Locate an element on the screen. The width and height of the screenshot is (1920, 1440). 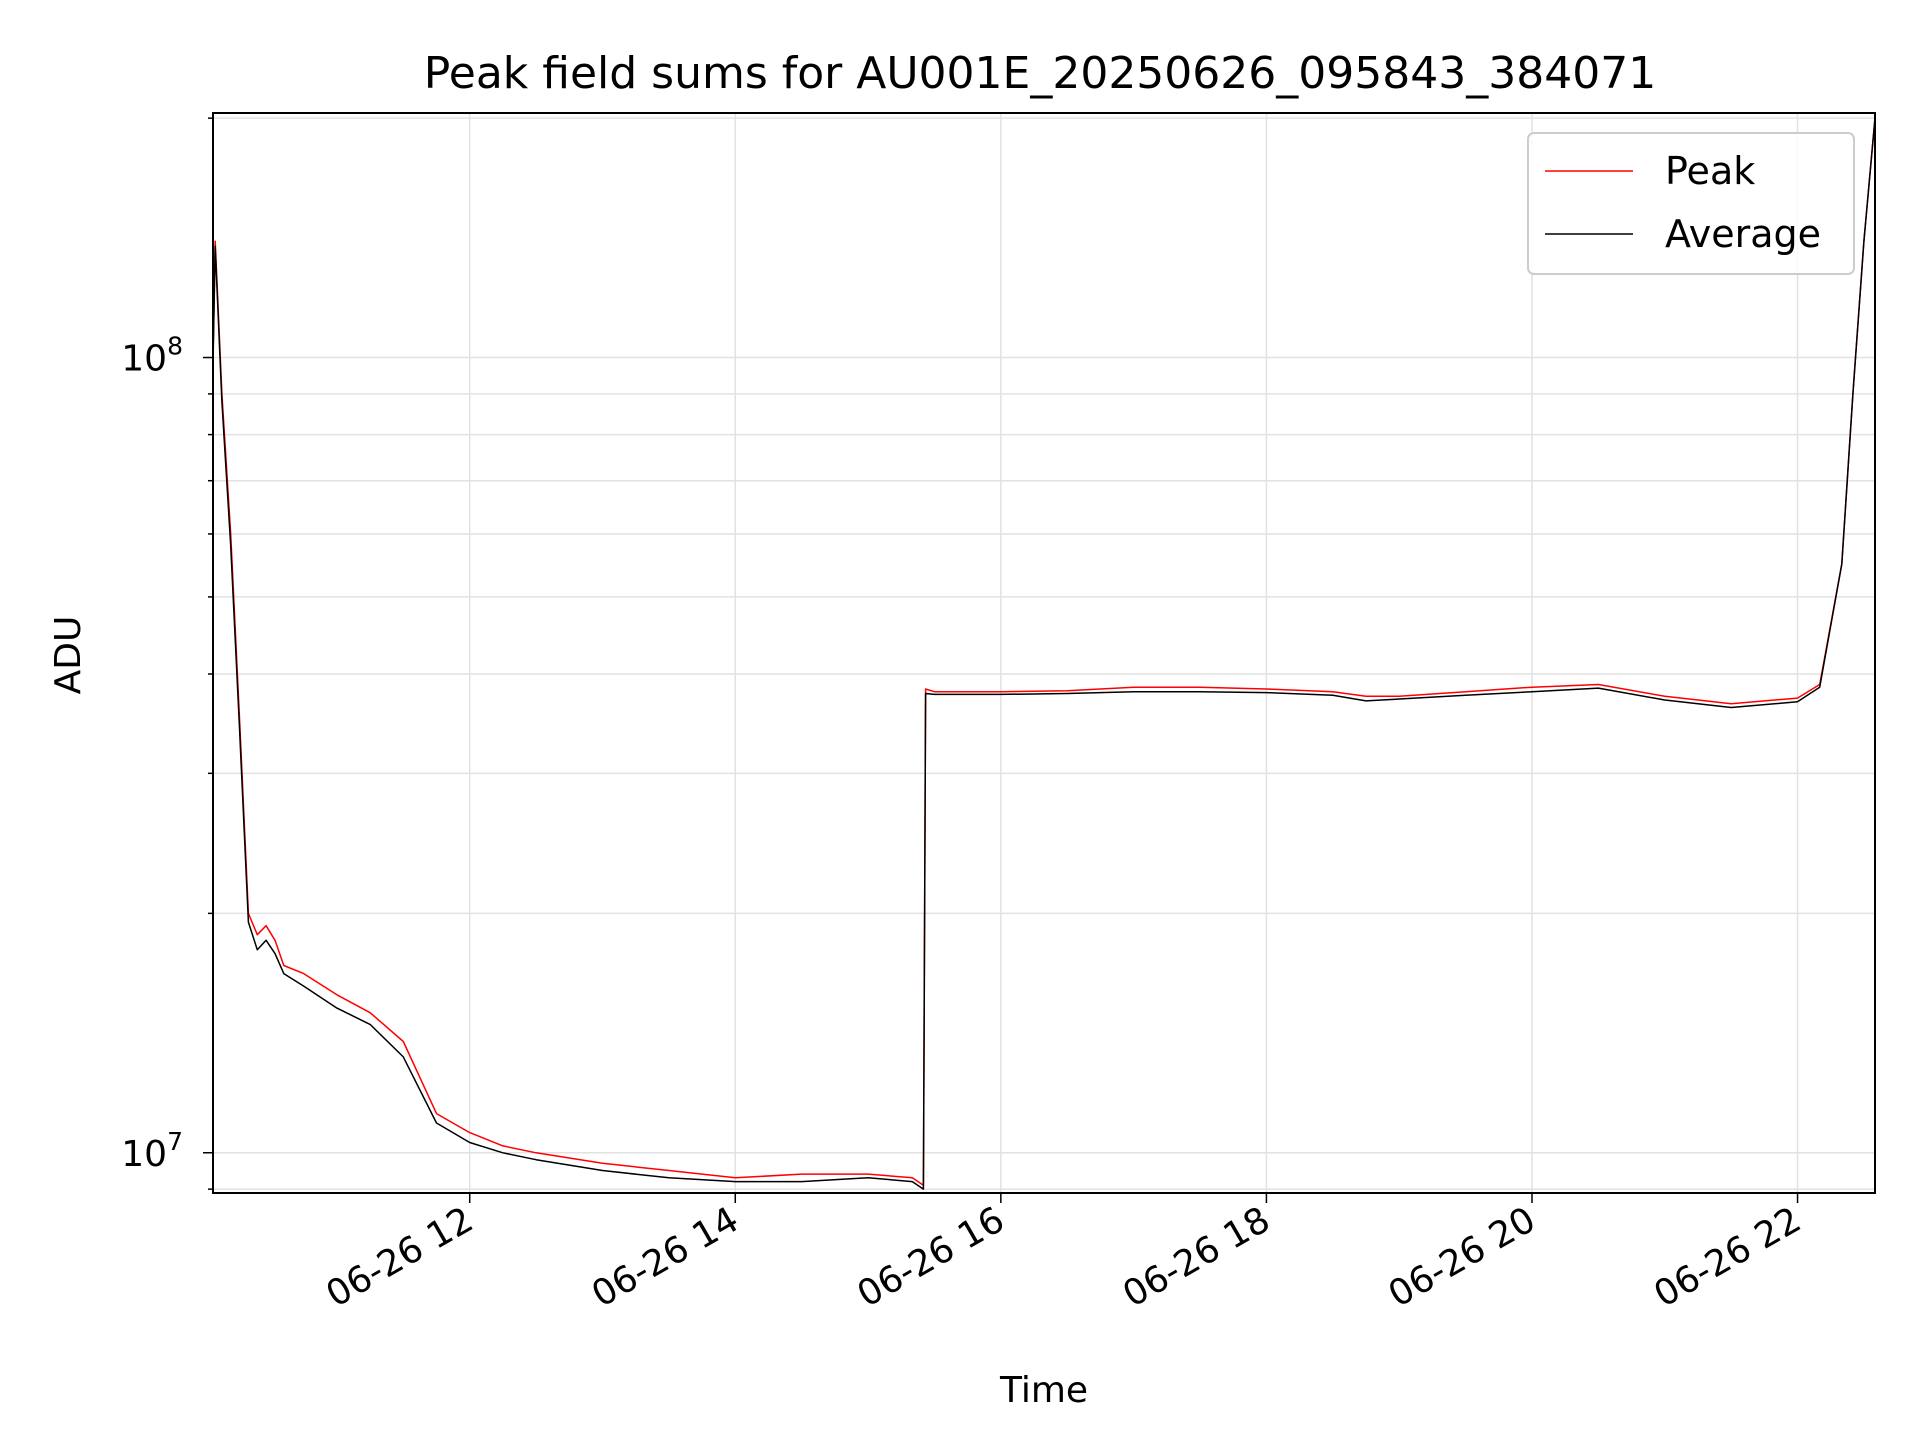
legend-box is located at coordinates (1691, 203).